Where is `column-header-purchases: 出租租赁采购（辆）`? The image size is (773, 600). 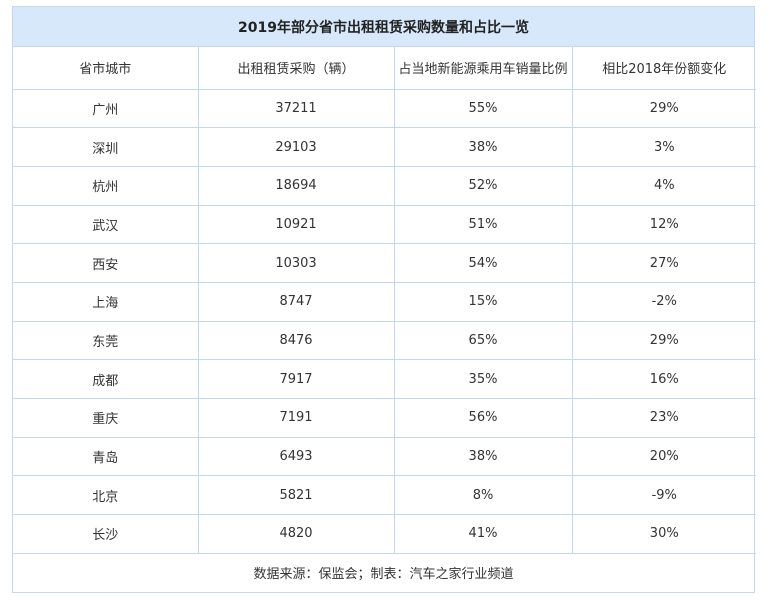 column-header-purchases: 出租租赁采购（辆） is located at coordinates (296, 68).